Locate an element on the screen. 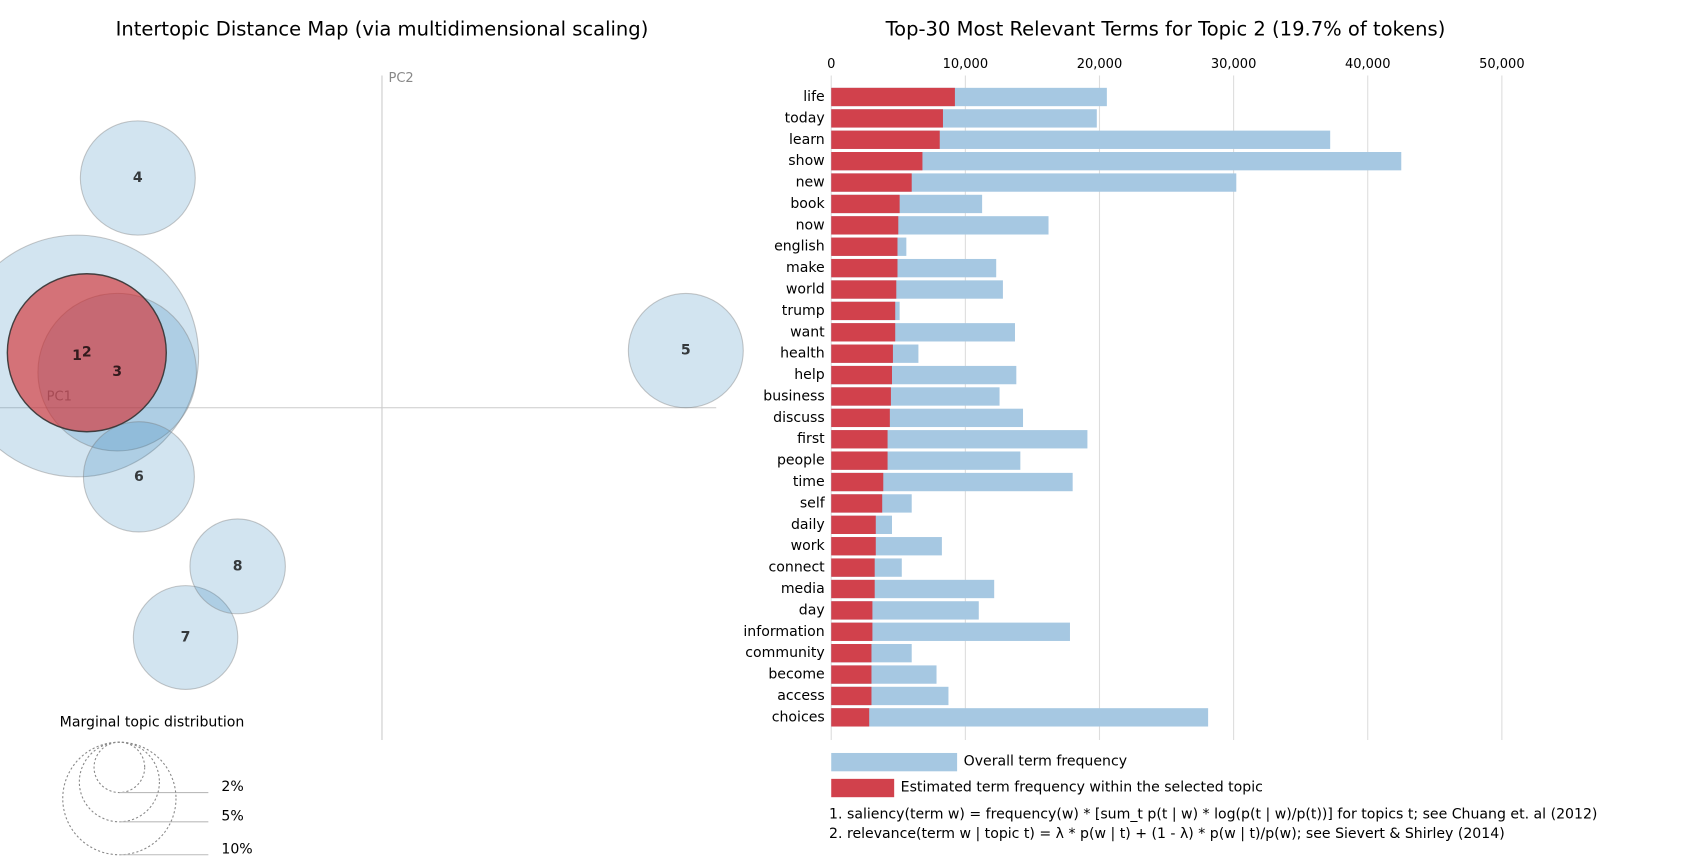  term-label: community is located at coordinates (784, 653).